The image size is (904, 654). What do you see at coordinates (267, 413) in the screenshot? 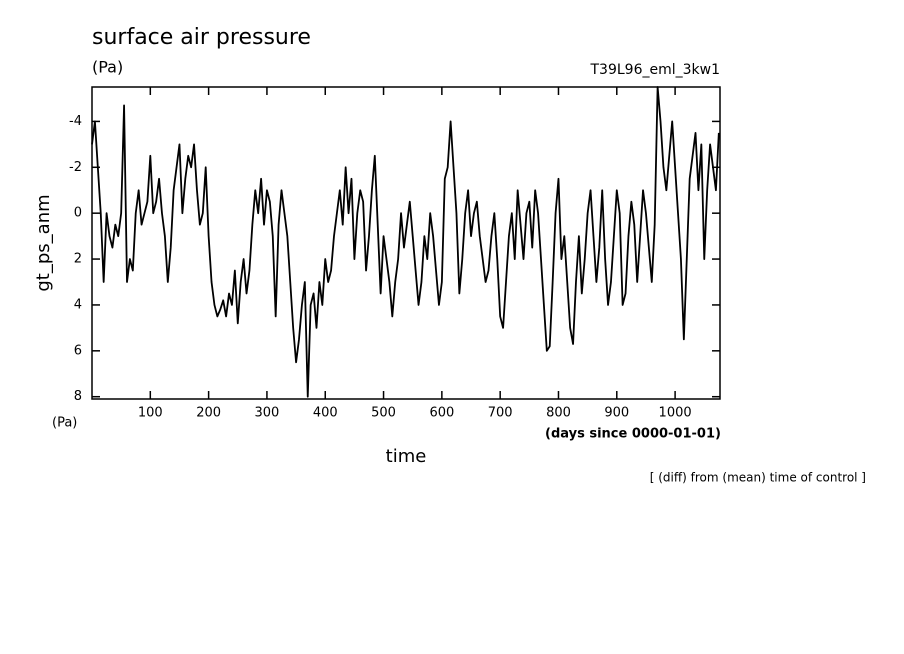
I see `x-tick-label: 300` at bounding box center [267, 413].